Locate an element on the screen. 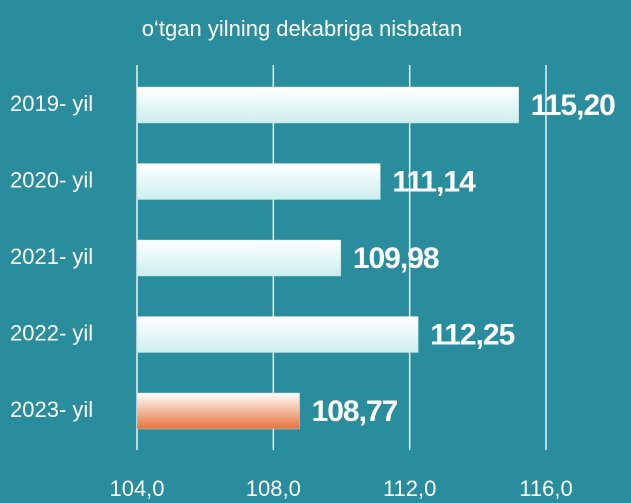 This screenshot has width=631, height=503. y-tick-label: 2019- yil is located at coordinates (51, 103).